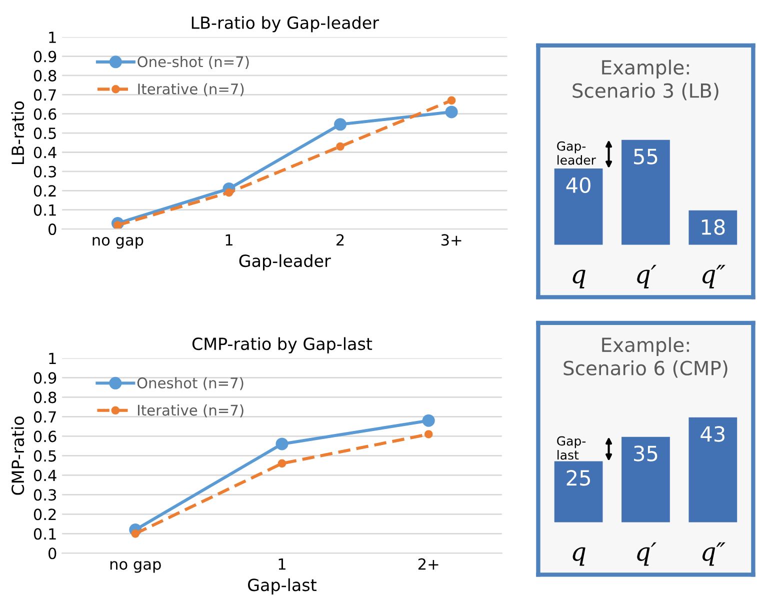  Describe the element at coordinates (646, 454) in the screenshot. I see `data-label: 35` at that location.